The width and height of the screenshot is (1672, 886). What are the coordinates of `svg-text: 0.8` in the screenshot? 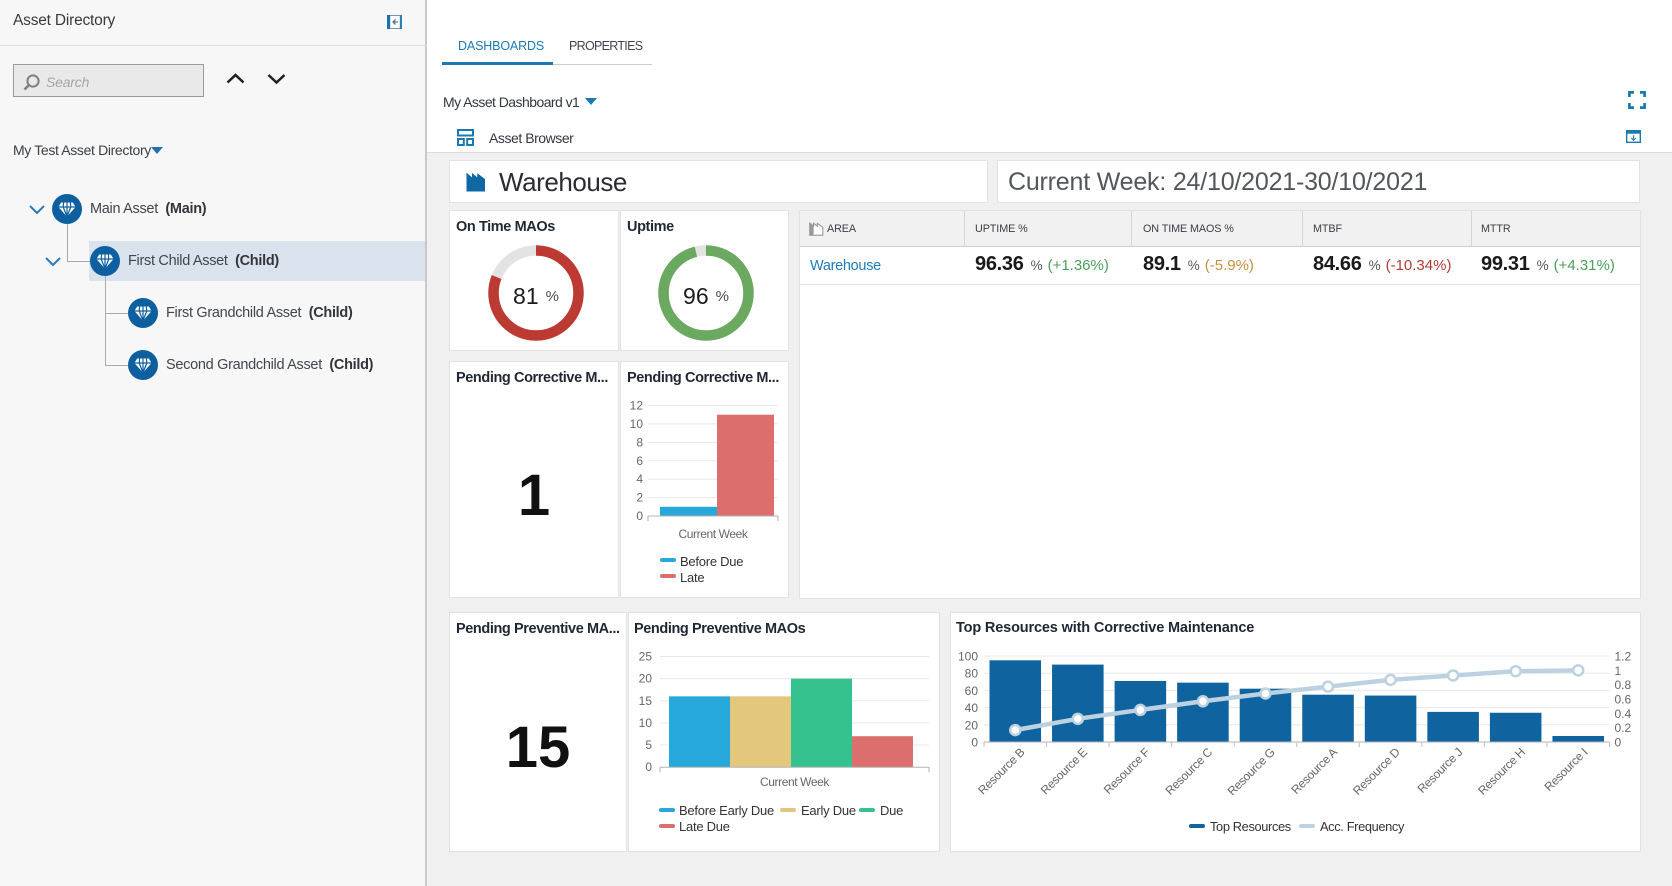 It's located at (1623, 685).